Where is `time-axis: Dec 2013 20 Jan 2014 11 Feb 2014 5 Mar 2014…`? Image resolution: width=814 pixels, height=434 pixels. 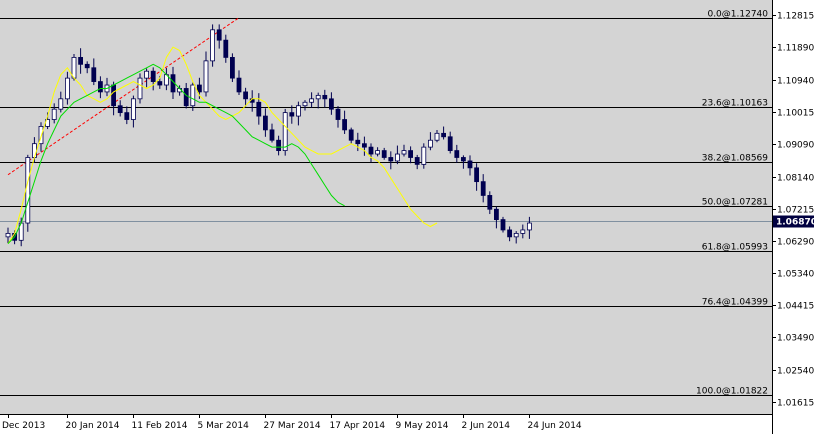
time-axis: Dec 2013 20 Jan 2014 11 Feb 2014 5 Mar 2014… is located at coordinates (292, 422).